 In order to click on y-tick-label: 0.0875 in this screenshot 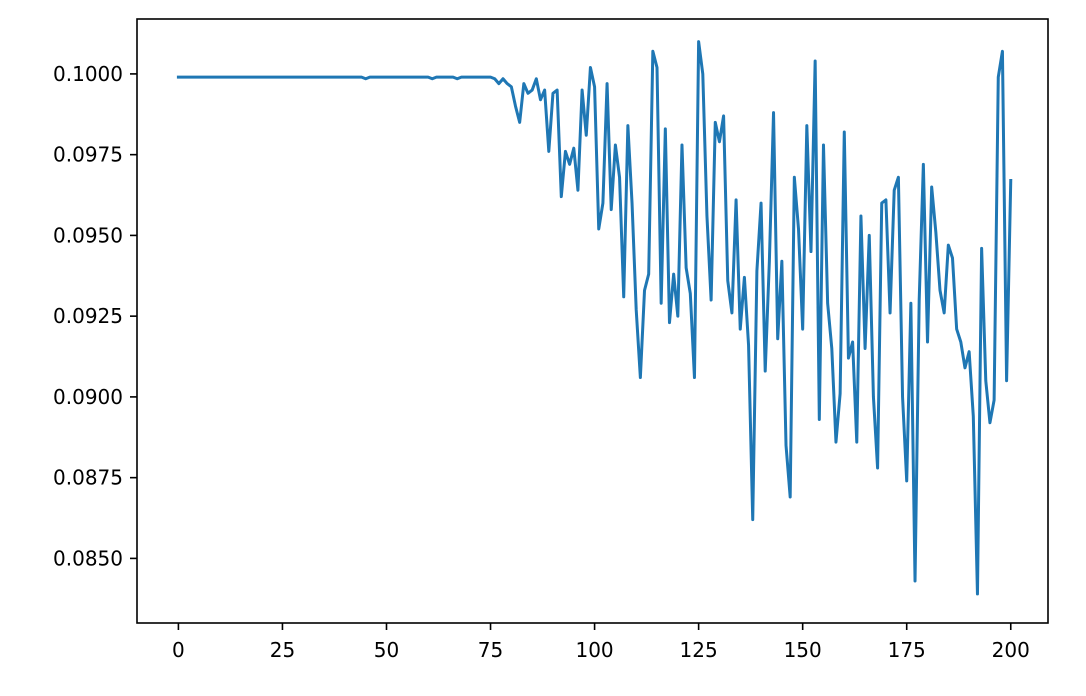, I will do `click(88, 478)`.